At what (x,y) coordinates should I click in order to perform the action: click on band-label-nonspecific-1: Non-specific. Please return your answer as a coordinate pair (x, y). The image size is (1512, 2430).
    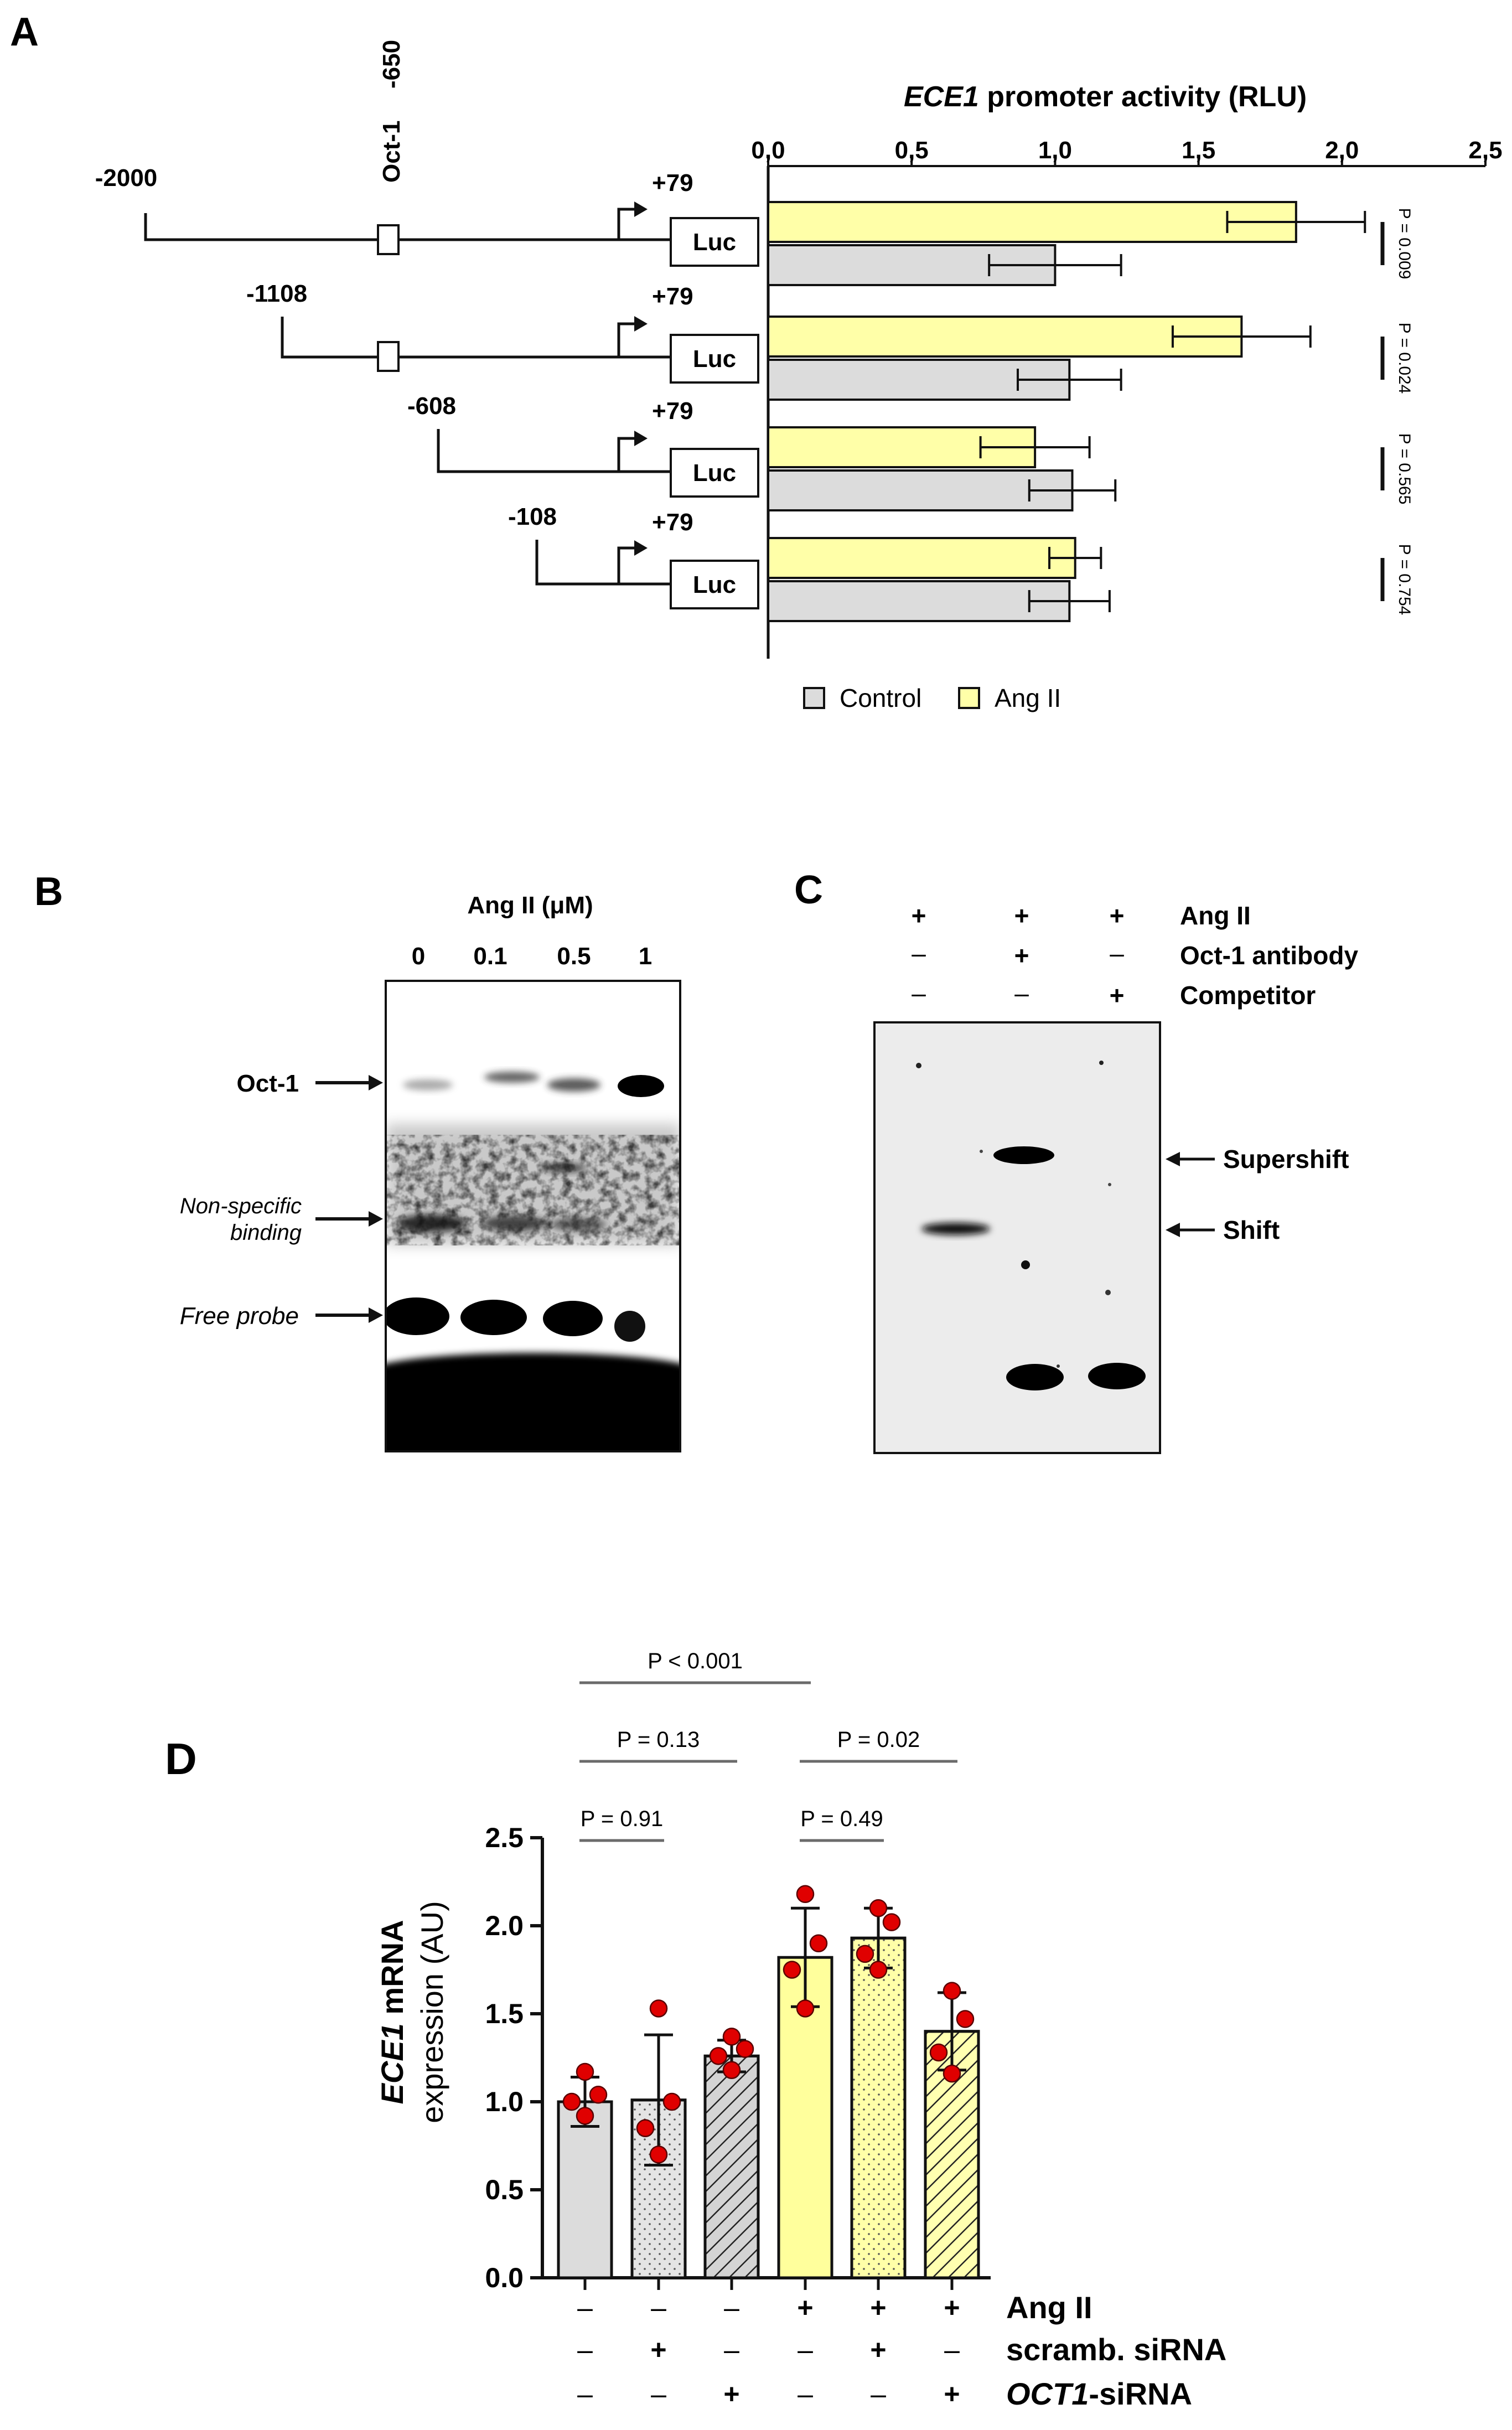
    Looking at the image, I should click on (241, 1206).